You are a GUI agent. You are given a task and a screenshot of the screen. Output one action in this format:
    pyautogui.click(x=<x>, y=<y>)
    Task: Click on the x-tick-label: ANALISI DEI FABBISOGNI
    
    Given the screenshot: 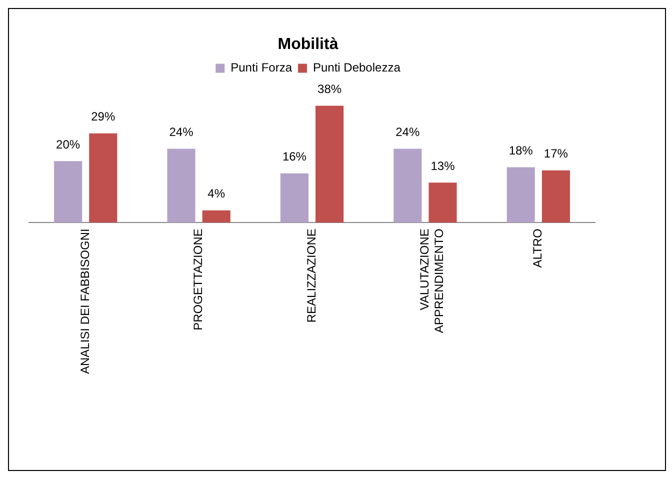 What is the action you would take?
    pyautogui.click(x=85, y=301)
    